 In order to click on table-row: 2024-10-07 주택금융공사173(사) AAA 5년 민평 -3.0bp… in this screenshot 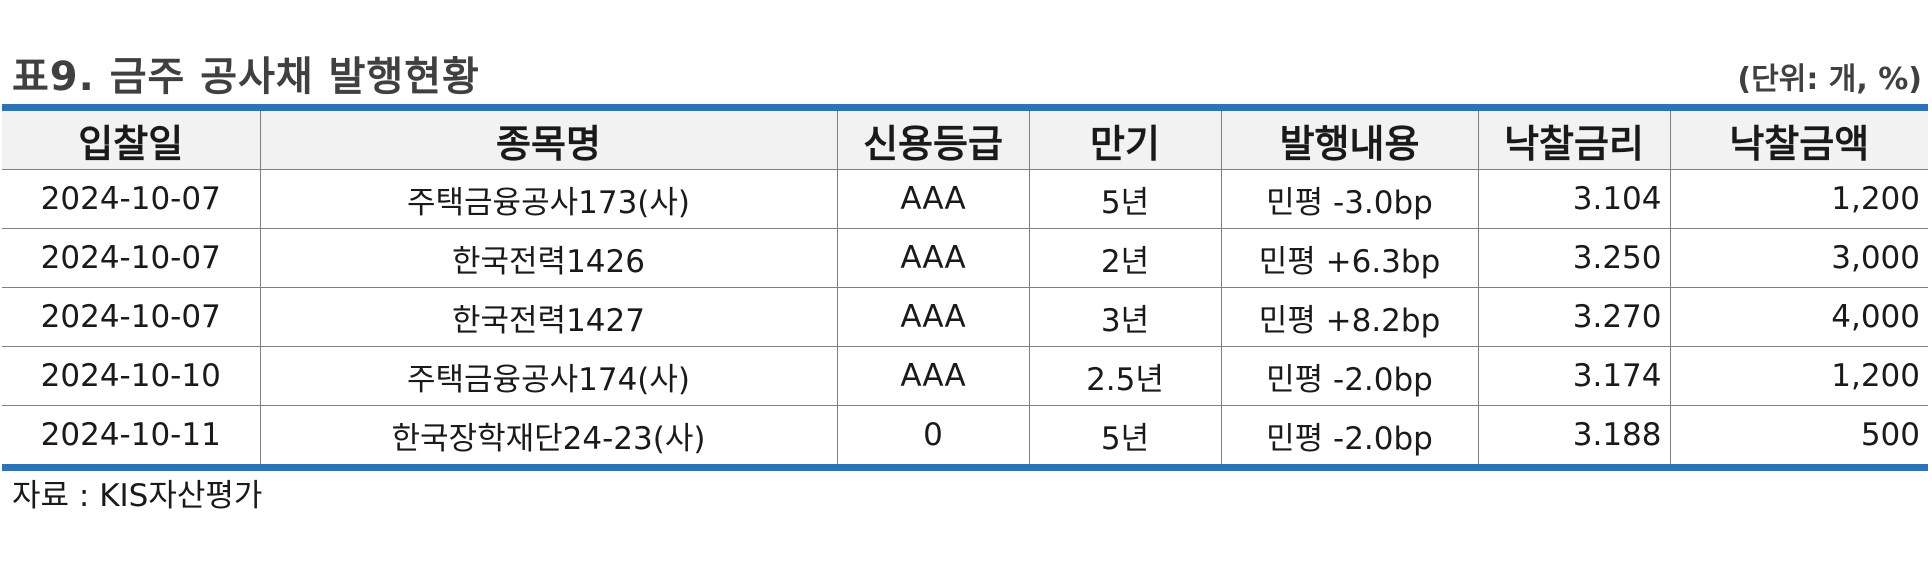, I will do `click(965, 199)`.